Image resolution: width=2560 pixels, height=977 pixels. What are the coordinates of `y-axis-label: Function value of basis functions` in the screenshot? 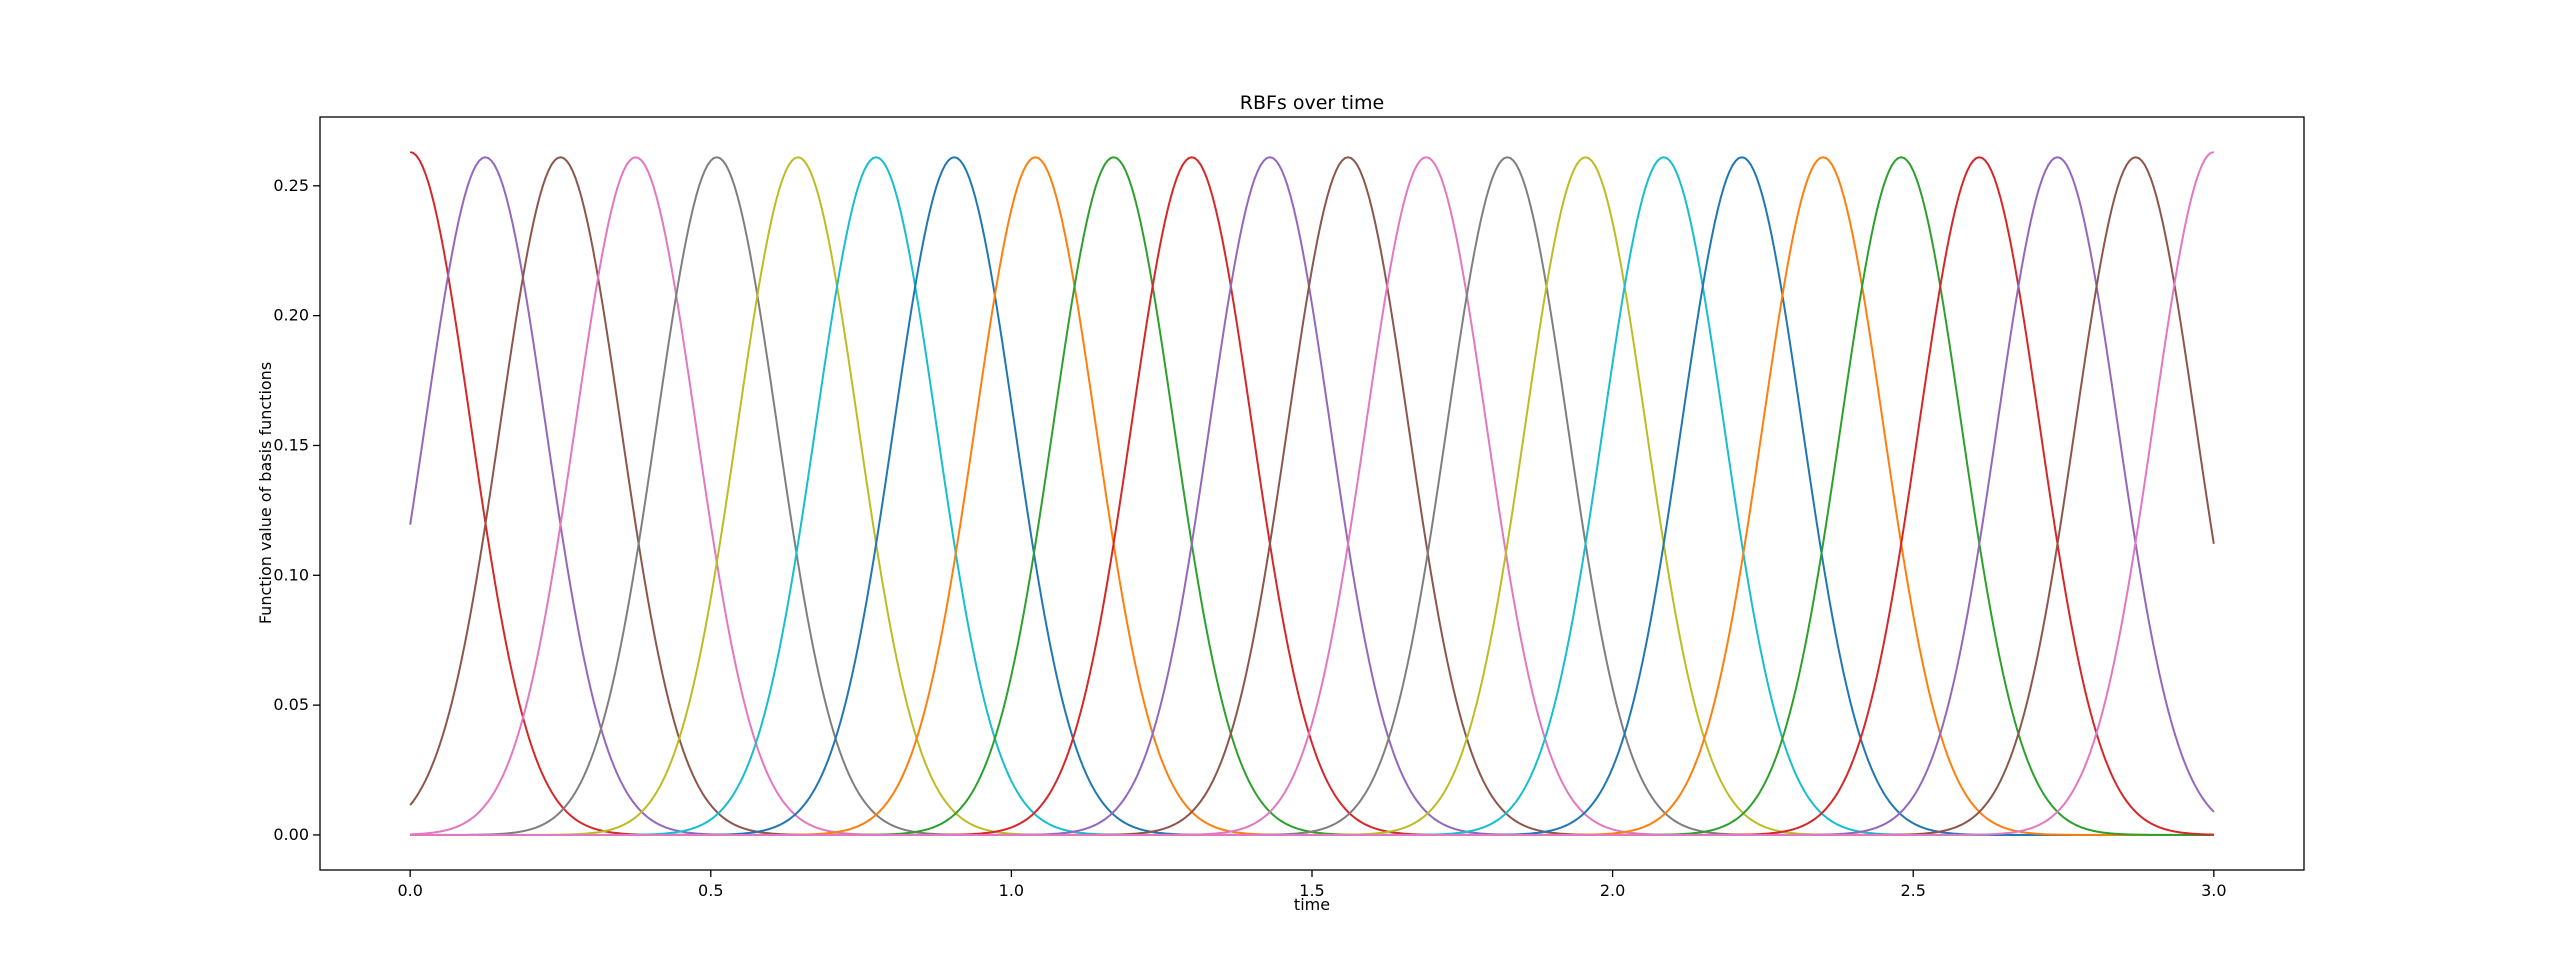 It's located at (265, 493).